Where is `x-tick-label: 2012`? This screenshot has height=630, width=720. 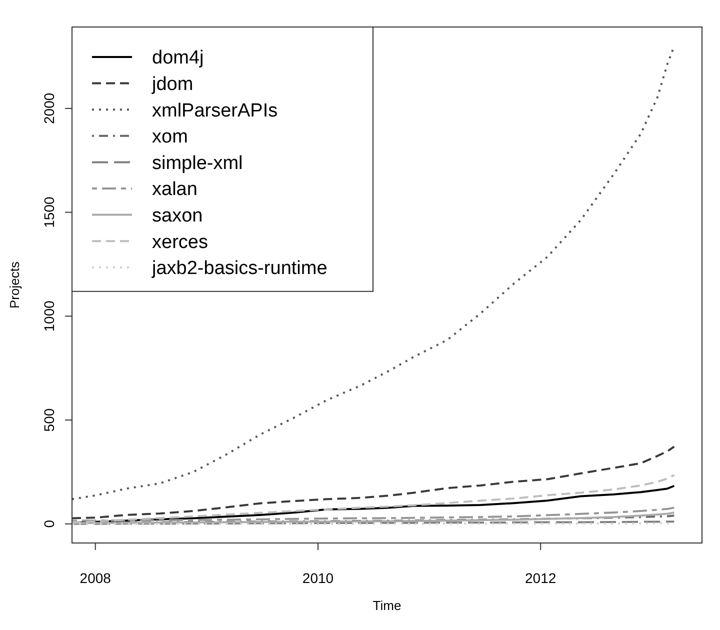
x-tick-label: 2012 is located at coordinates (540, 578).